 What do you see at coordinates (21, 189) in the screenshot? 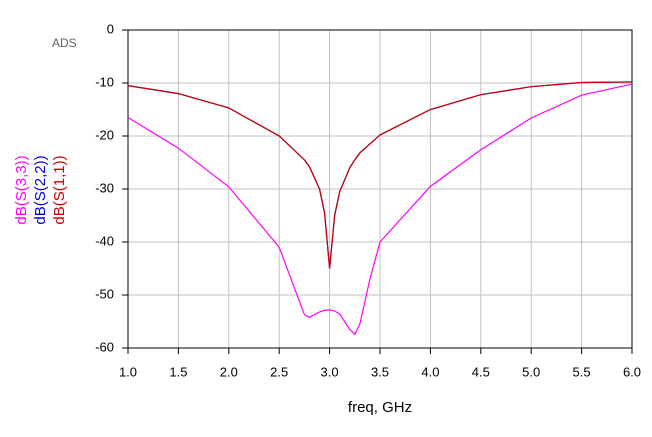
I see `legend-entry: dB(S(3,3))` at bounding box center [21, 189].